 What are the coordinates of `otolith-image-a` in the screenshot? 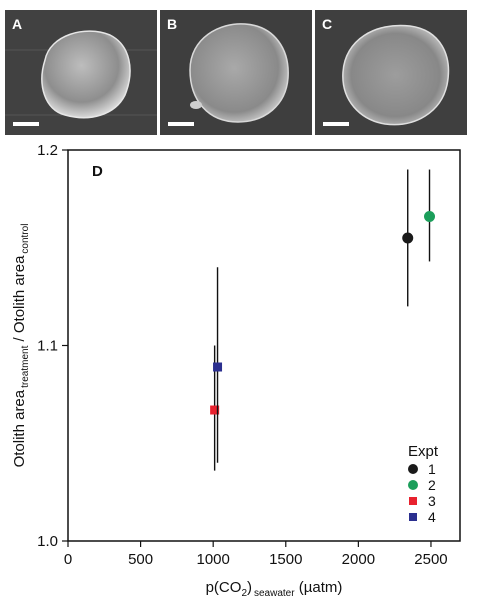 It's located at (81, 72).